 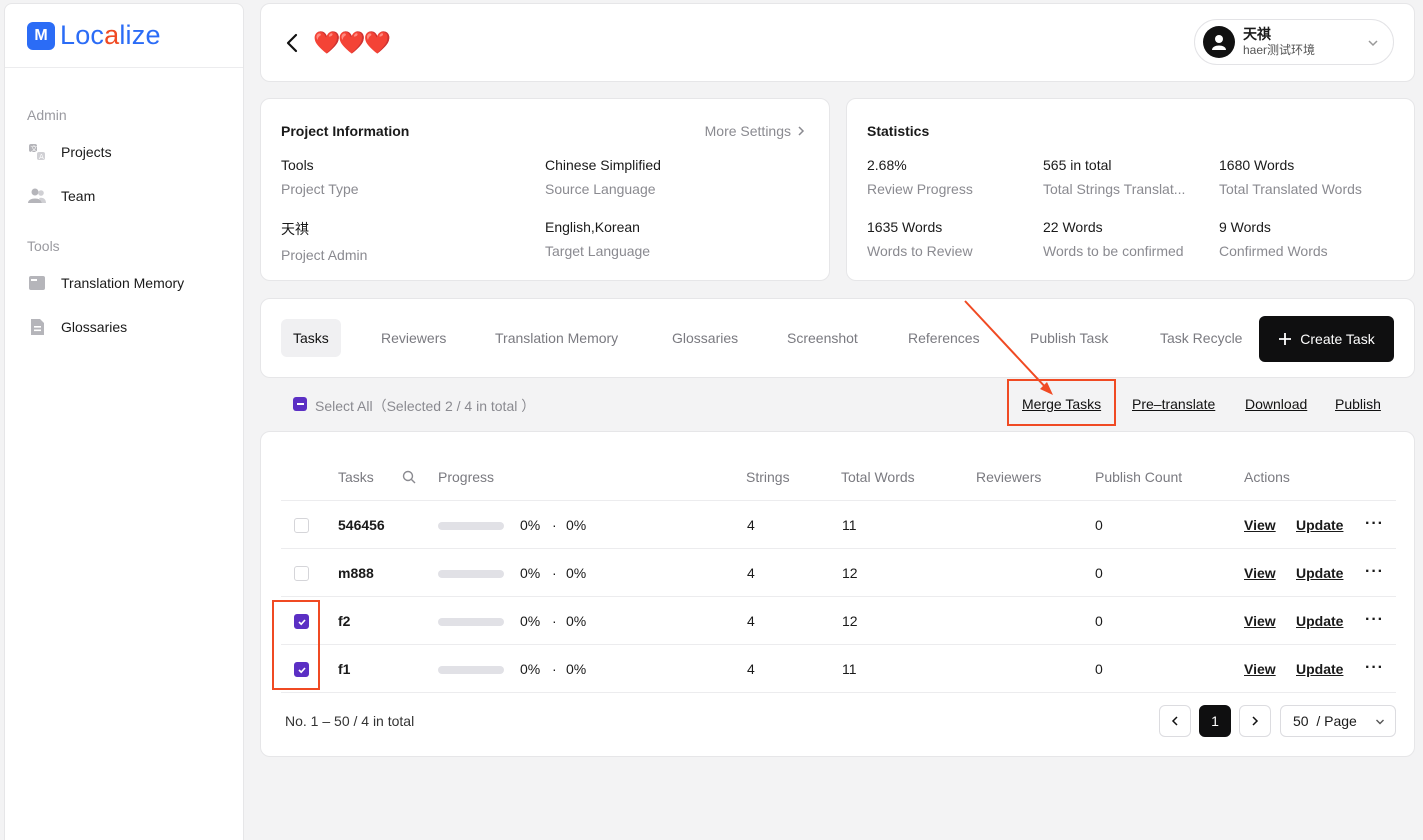 I want to click on pre-translate-button: Pre–translate, so click(x=1174, y=404).